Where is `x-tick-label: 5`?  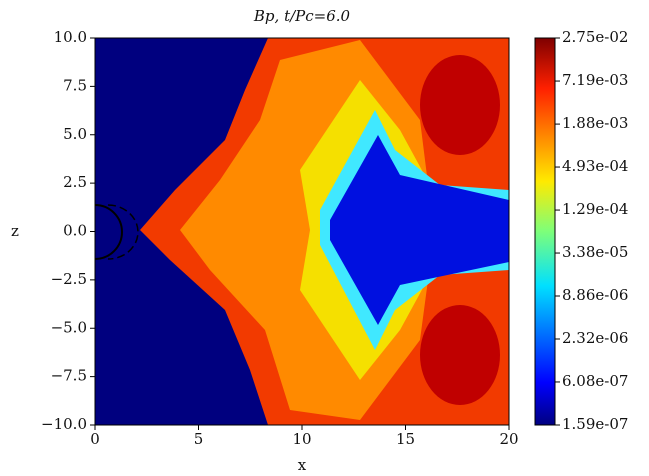 x-tick-label: 5 is located at coordinates (199, 439).